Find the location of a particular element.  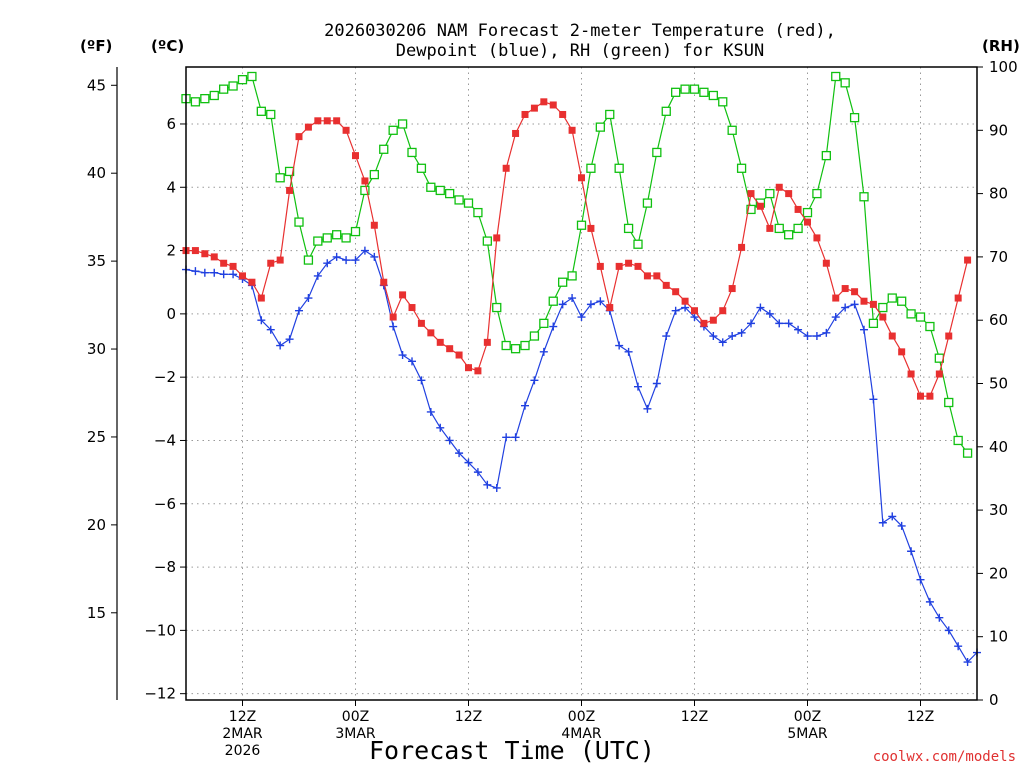

celsius-tick-label: −2 is located at coordinates (165, 377).